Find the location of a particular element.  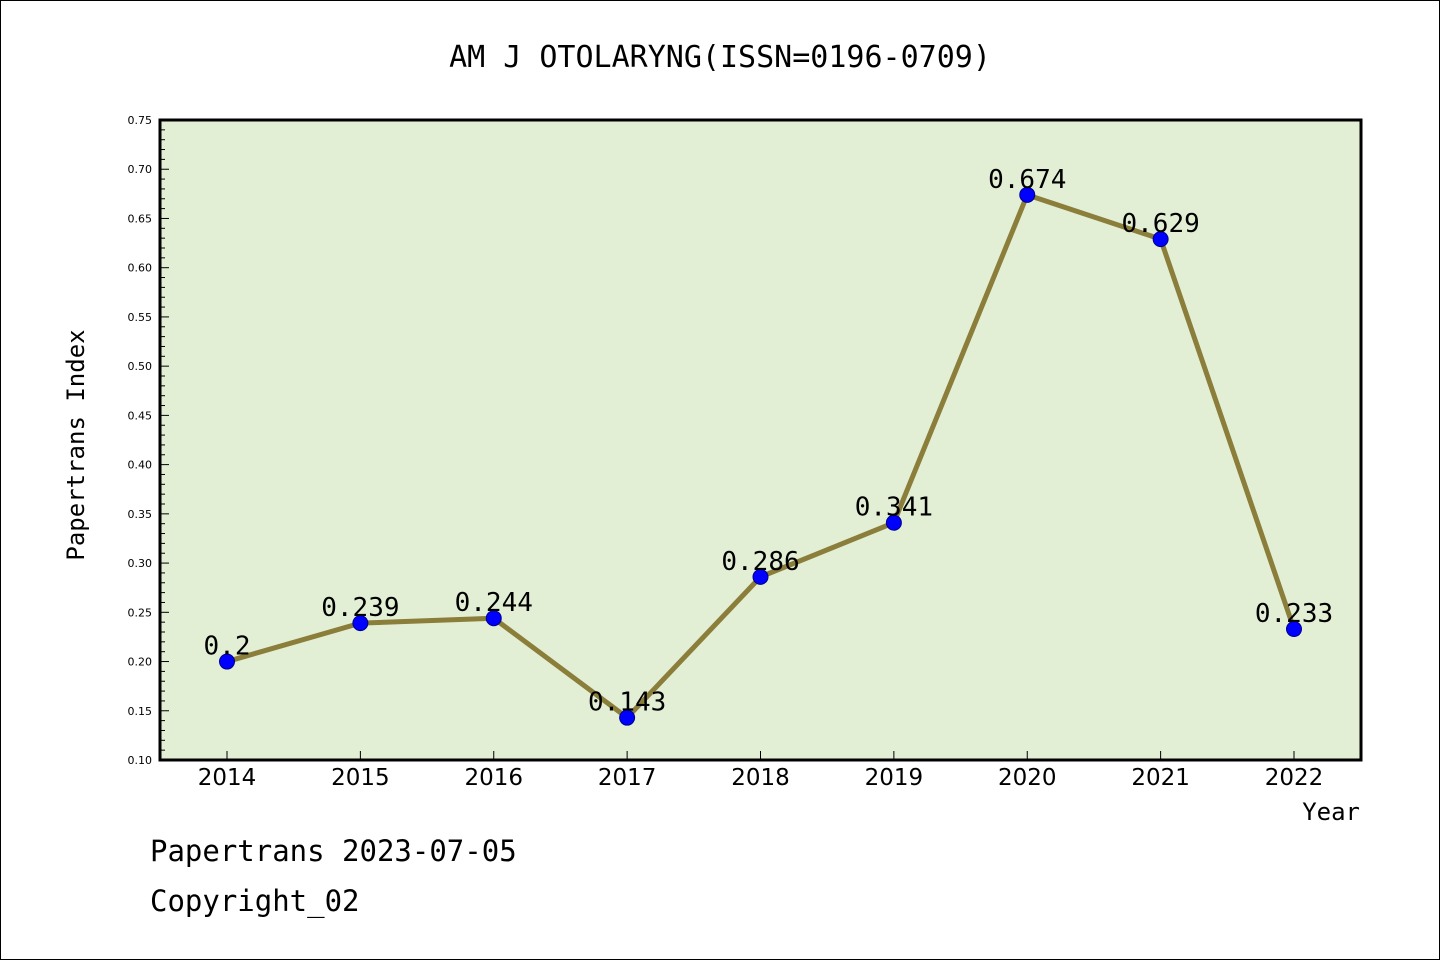

y-tick-label: 0.50 is located at coordinates (140, 366).